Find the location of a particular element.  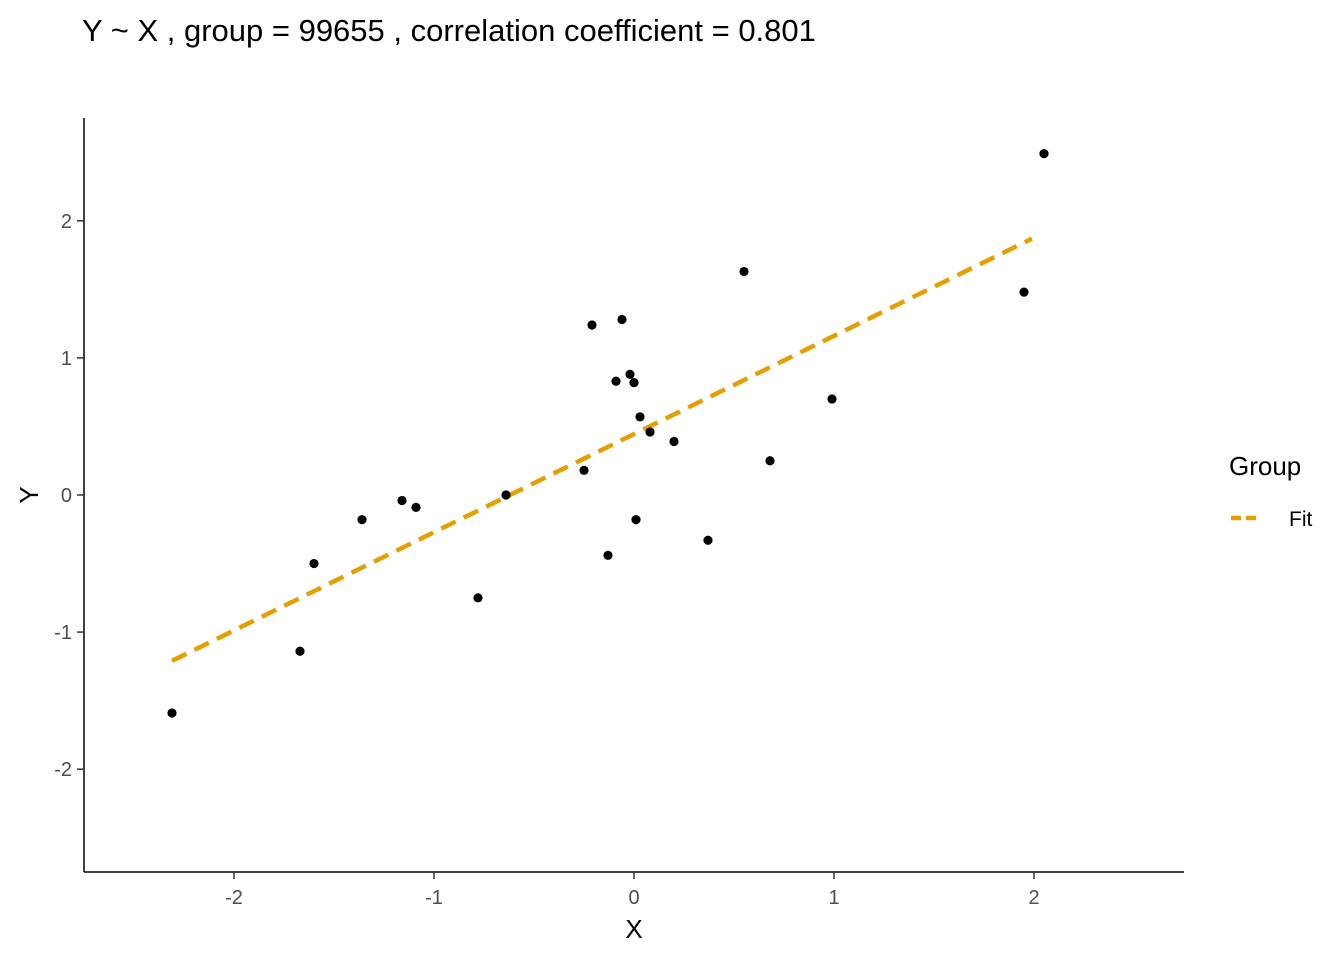

y-axis-ticks: -2 -1 0 1 2 is located at coordinates (69, 496).